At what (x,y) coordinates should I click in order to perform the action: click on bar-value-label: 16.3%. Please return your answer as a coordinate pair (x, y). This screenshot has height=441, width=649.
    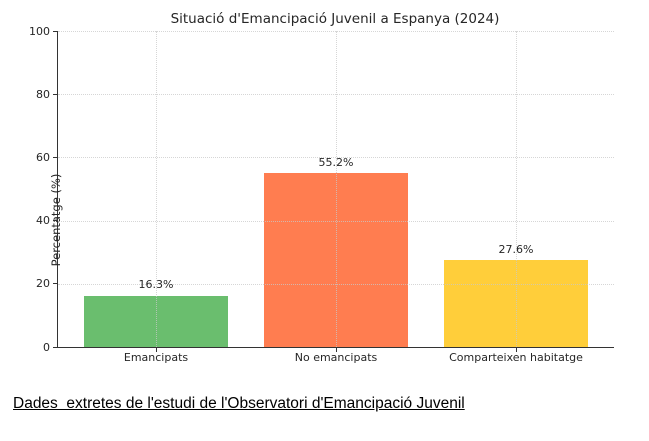
    Looking at the image, I should click on (156, 285).